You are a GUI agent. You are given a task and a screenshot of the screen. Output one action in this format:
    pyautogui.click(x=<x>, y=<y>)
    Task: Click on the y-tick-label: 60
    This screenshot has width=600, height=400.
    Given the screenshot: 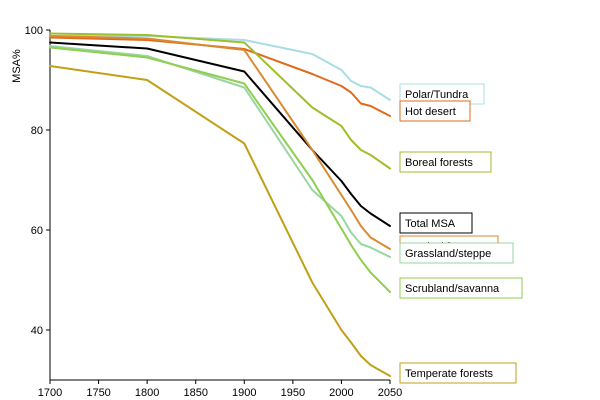 What is the action you would take?
    pyautogui.click(x=37, y=231)
    